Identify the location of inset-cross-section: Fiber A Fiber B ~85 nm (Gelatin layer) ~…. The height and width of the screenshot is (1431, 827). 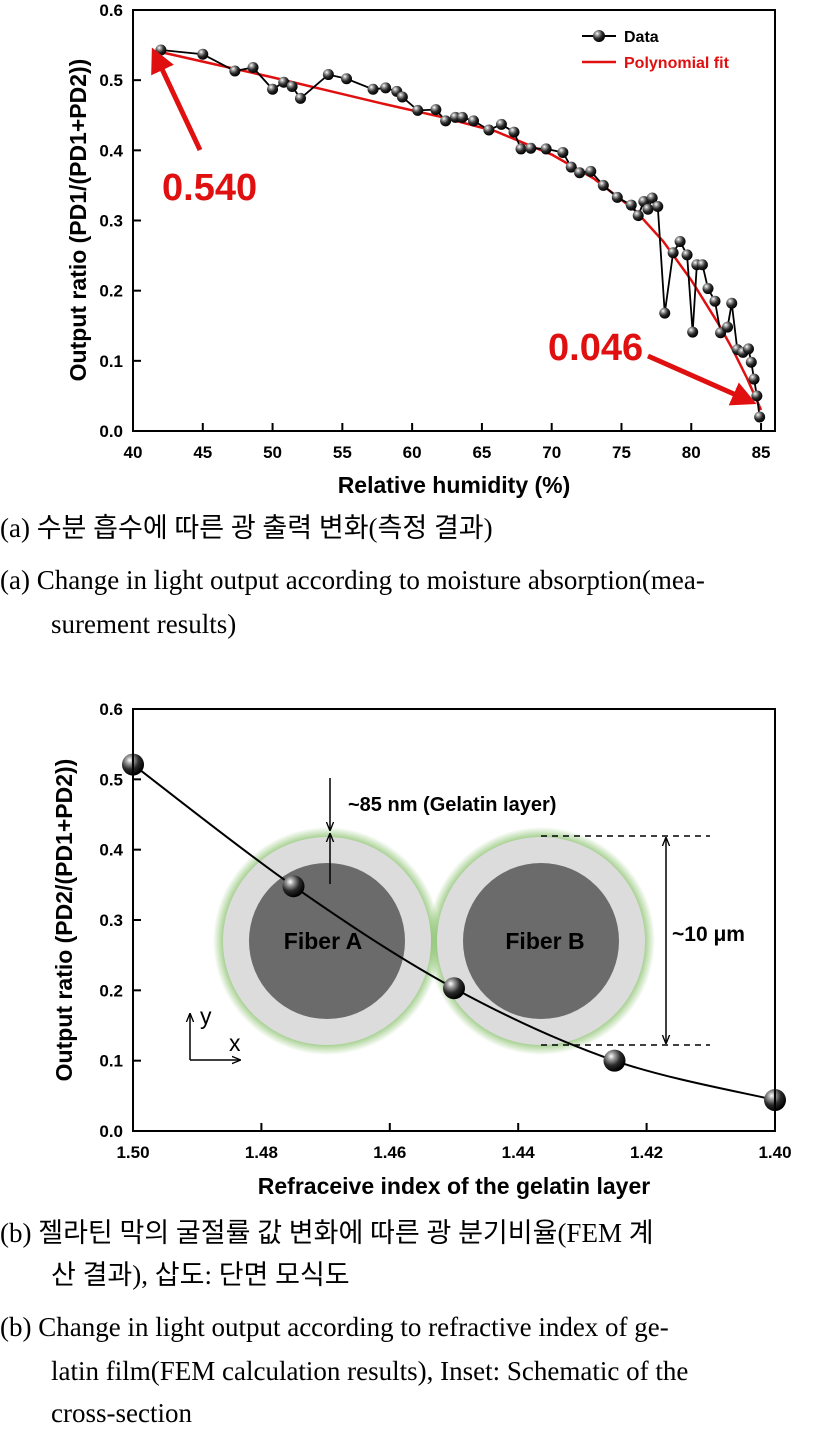
(467, 919).